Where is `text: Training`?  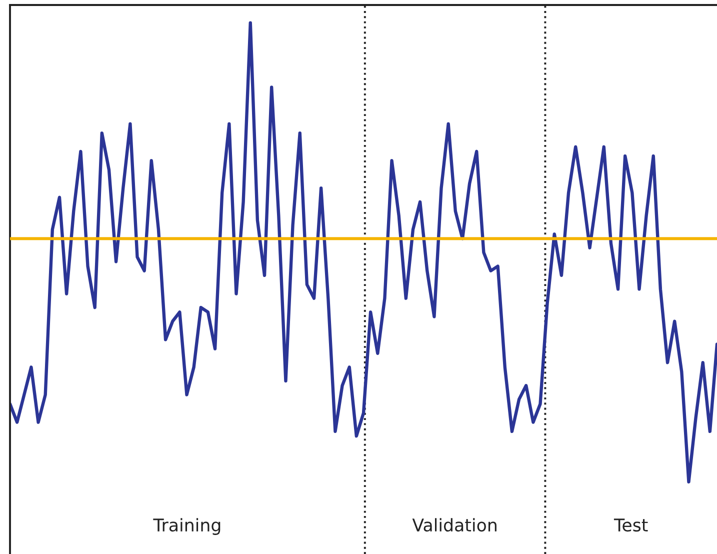
text: Training is located at coordinates (186, 526).